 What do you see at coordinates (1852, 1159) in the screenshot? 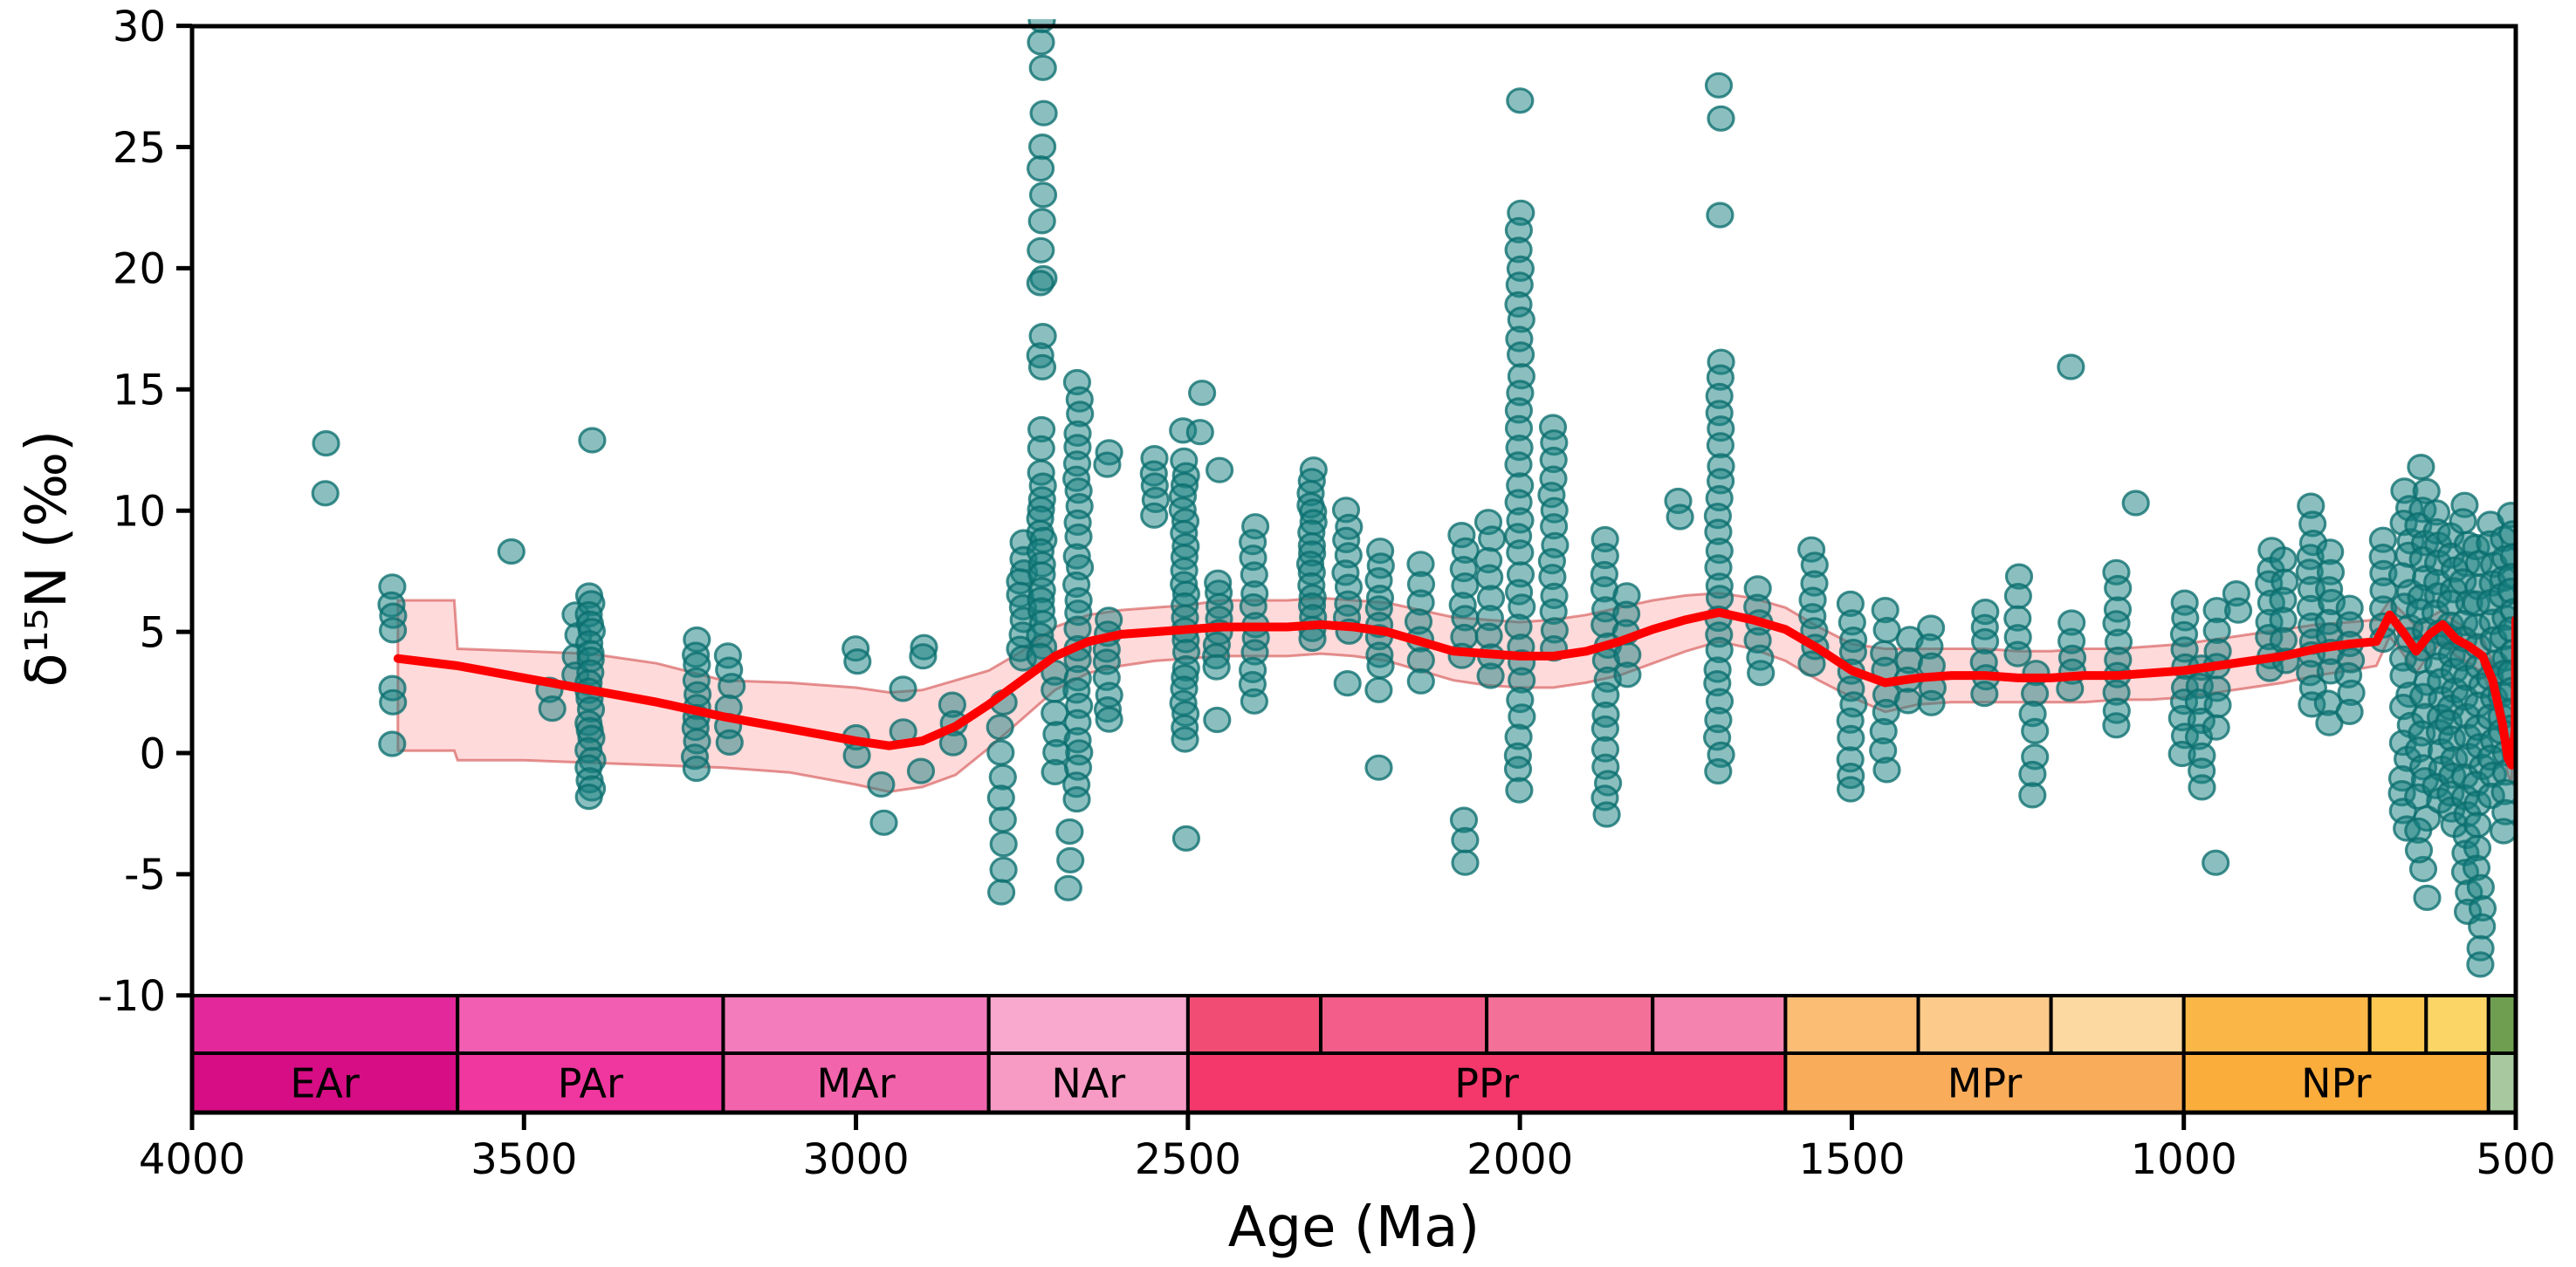
I see `x-tick-label: 1500` at bounding box center [1852, 1159].